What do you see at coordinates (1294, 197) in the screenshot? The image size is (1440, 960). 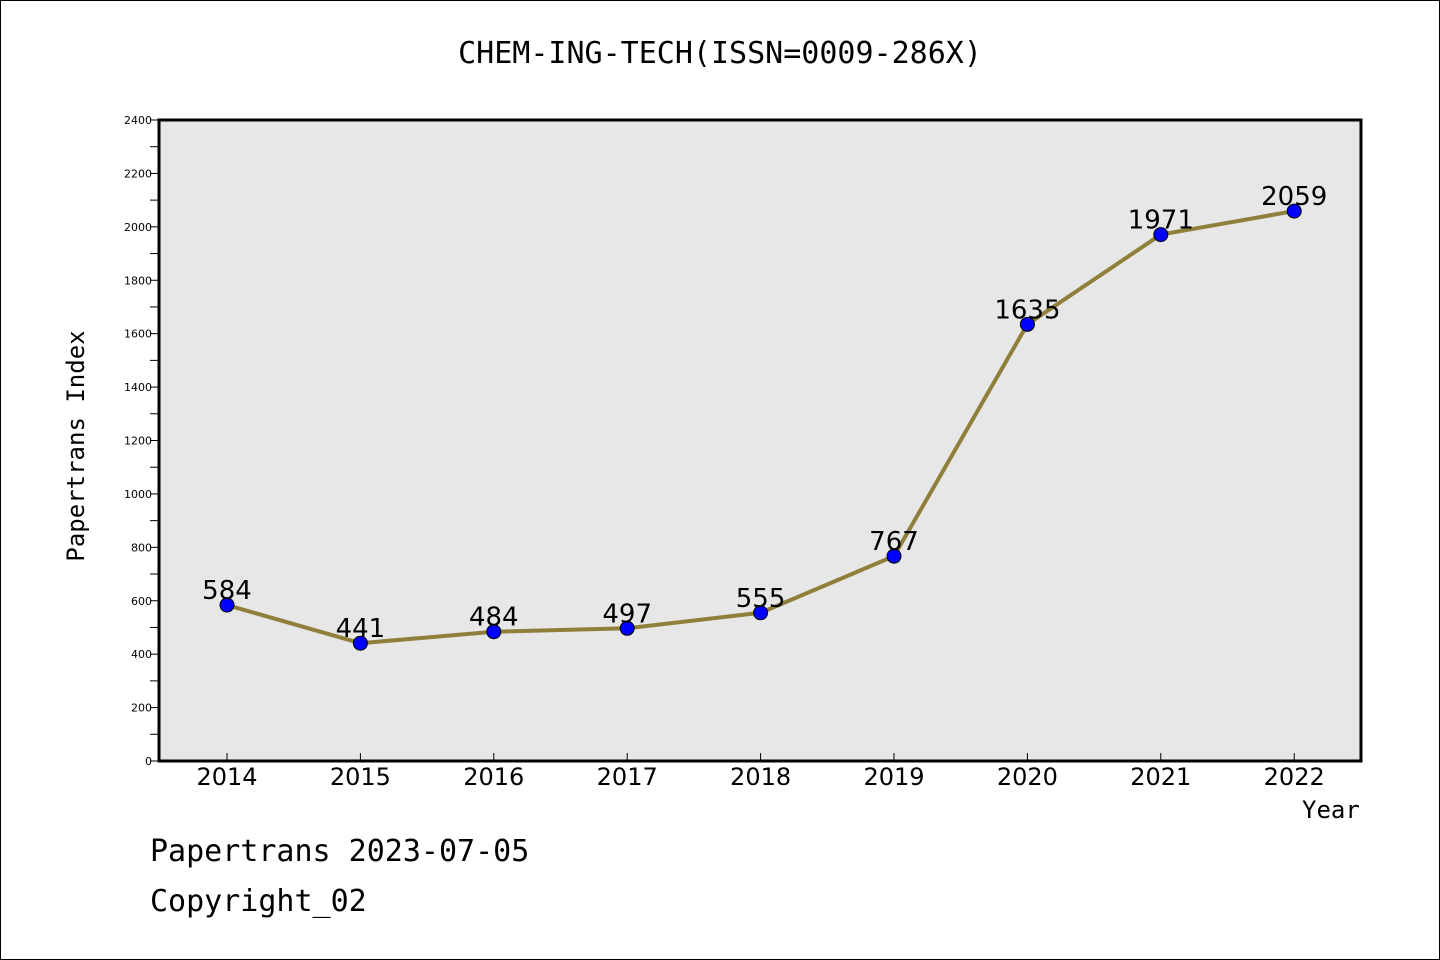 I see `data-label: 2059` at bounding box center [1294, 197].